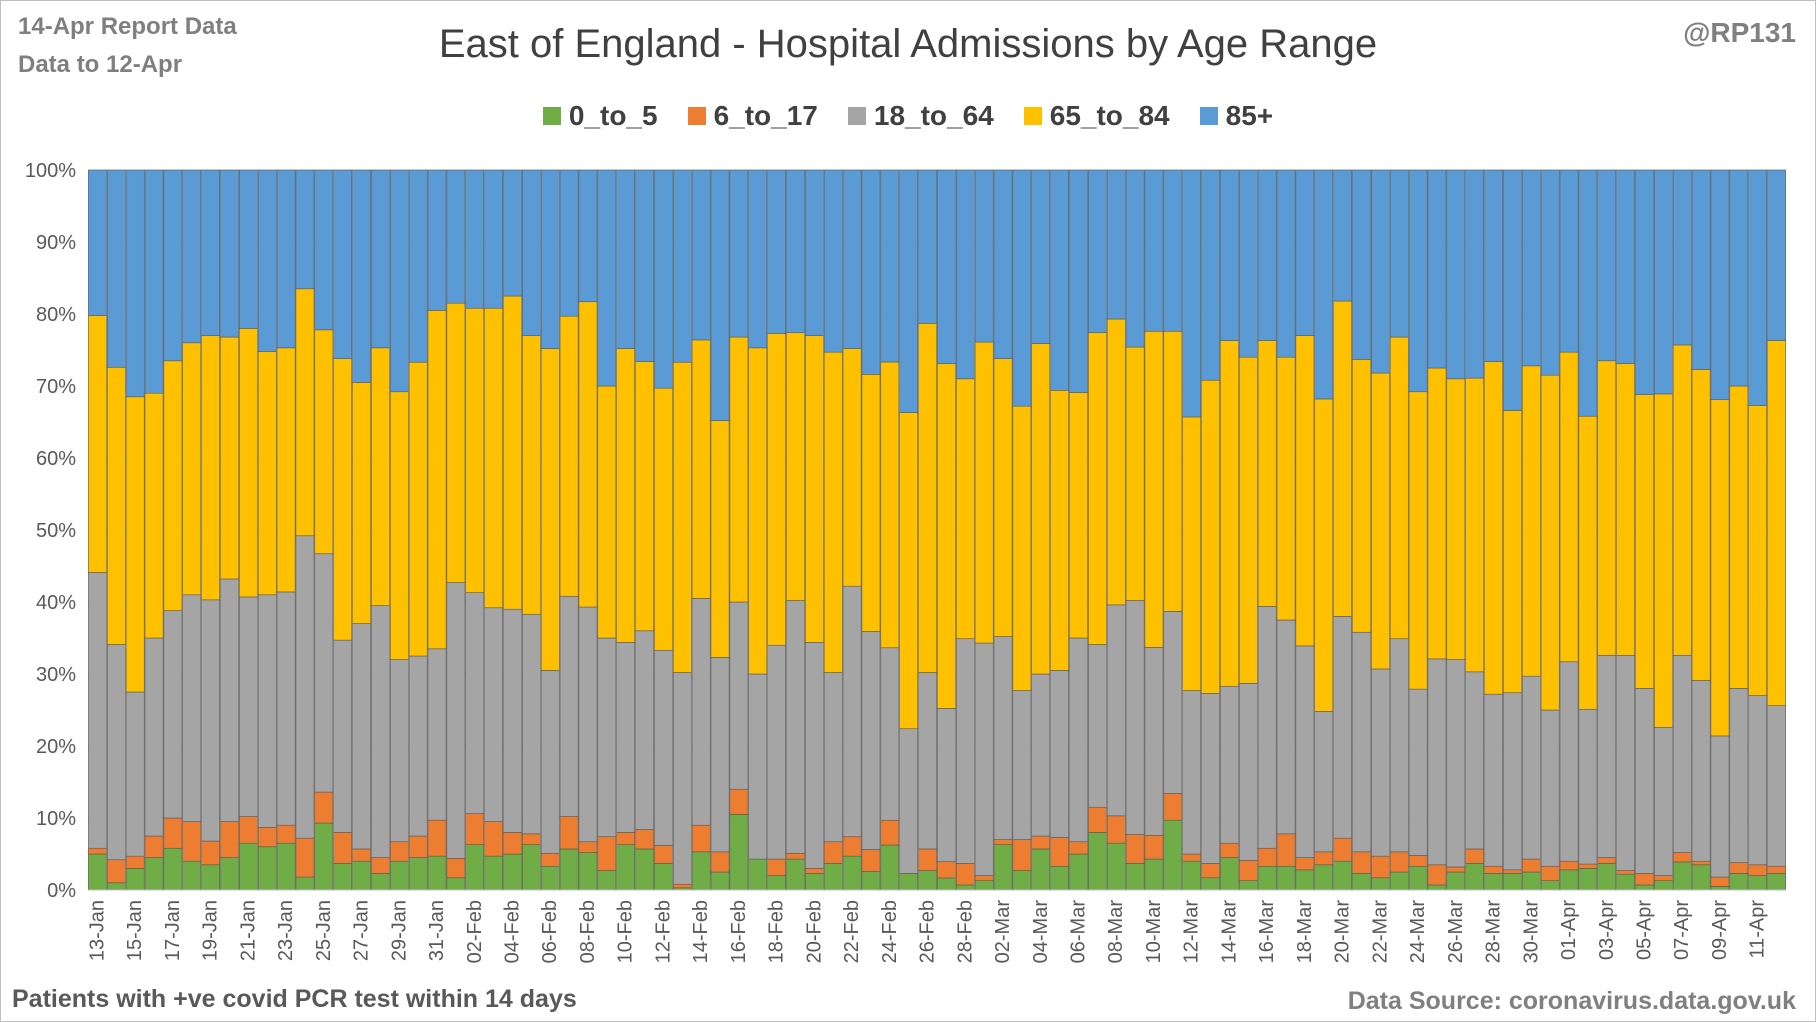  What do you see at coordinates (100, 64) in the screenshot?
I see `data-to-label: Data to 12-Apr` at bounding box center [100, 64].